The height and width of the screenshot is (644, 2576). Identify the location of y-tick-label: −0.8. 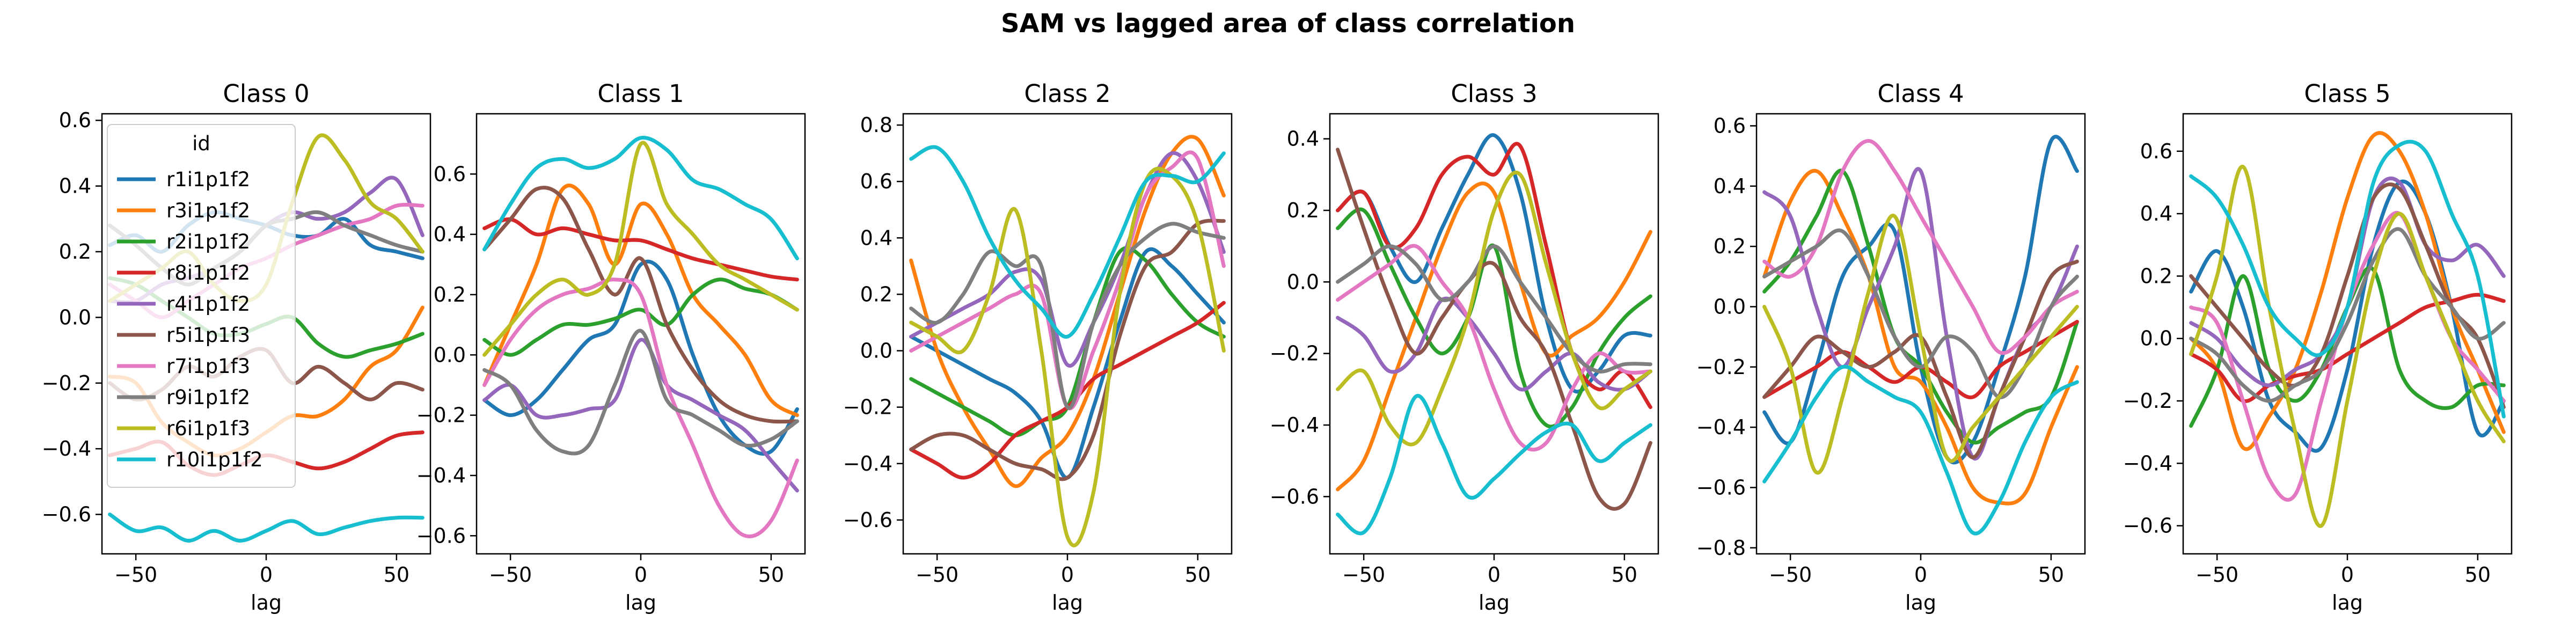
(1721, 548).